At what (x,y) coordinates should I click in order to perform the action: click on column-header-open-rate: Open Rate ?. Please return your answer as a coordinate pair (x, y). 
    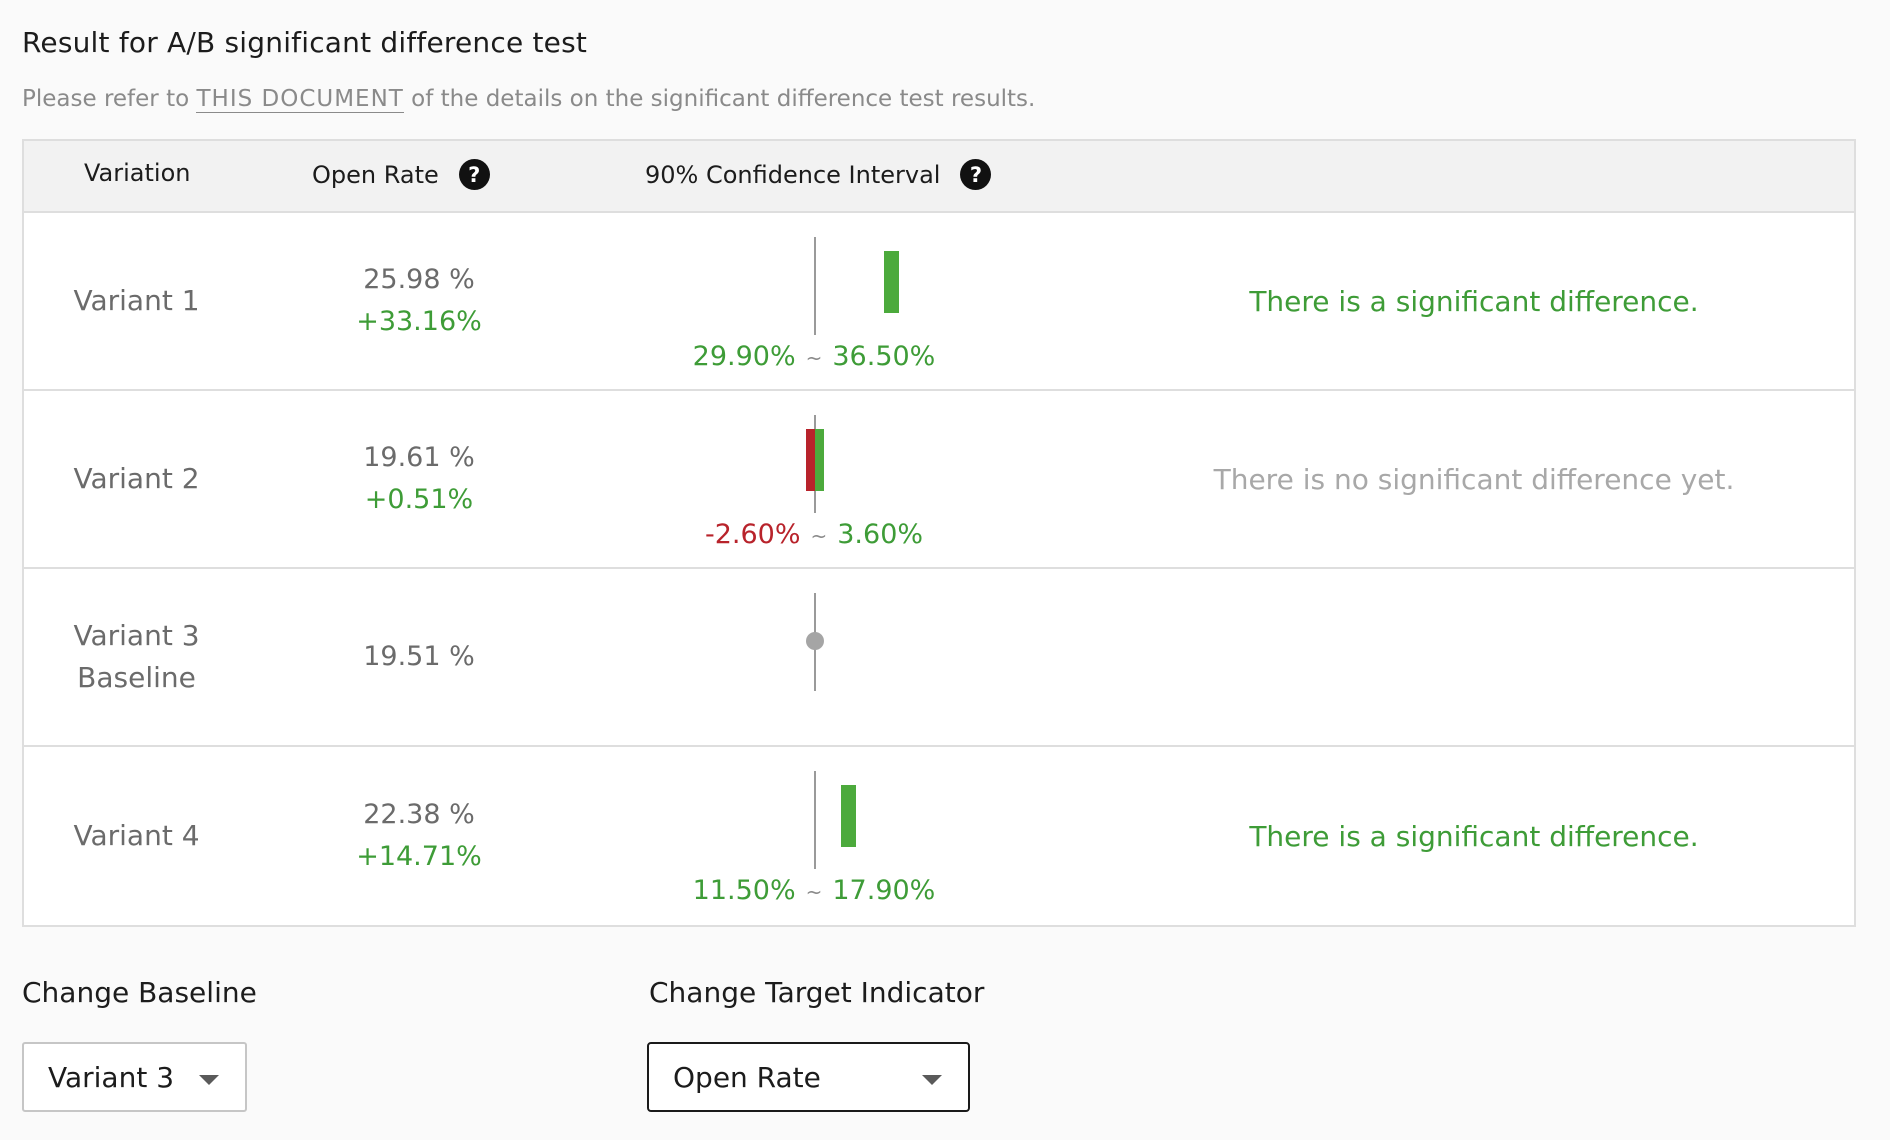
    Looking at the image, I should click on (401, 174).